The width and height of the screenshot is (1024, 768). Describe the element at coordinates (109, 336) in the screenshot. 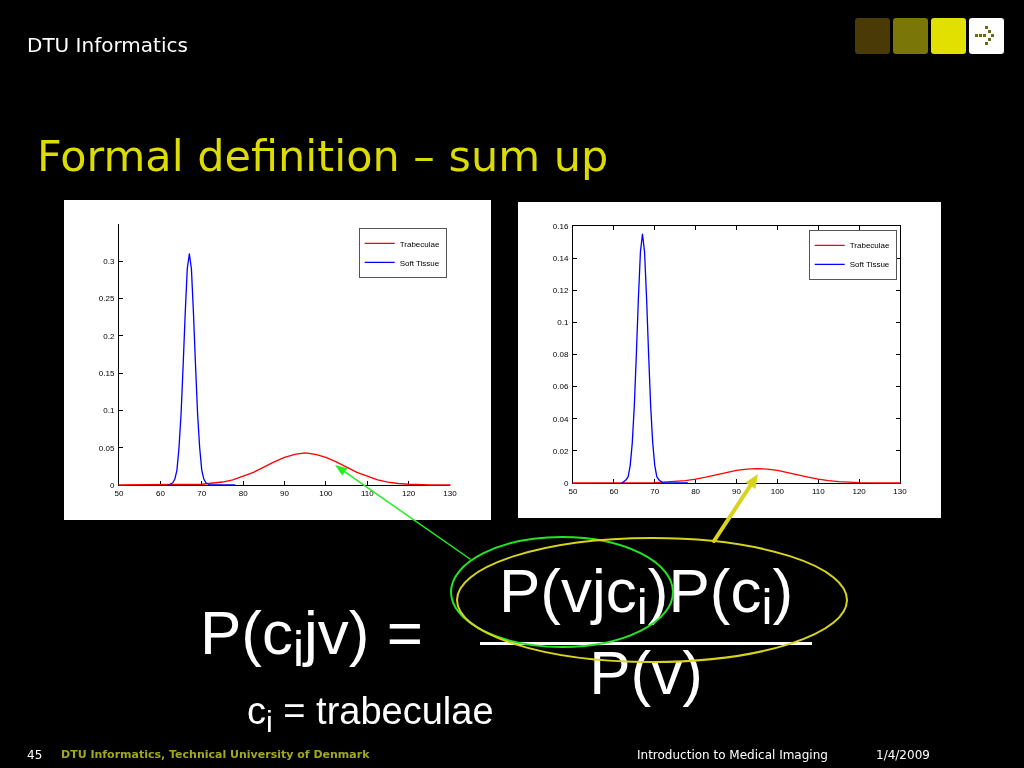

I see `y-tick-label: 0.2` at that location.